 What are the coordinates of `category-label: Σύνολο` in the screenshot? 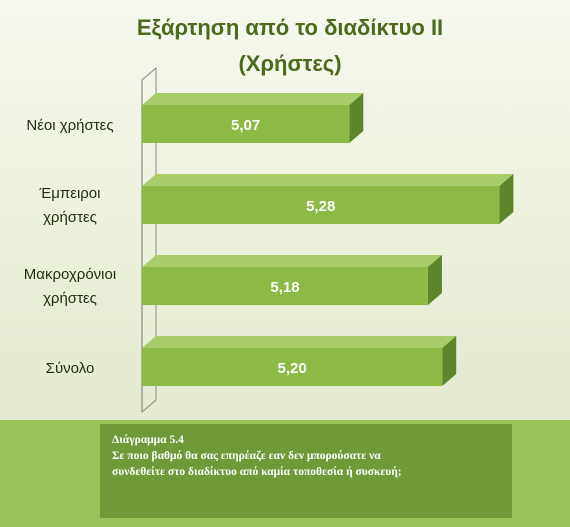 It's located at (70, 368).